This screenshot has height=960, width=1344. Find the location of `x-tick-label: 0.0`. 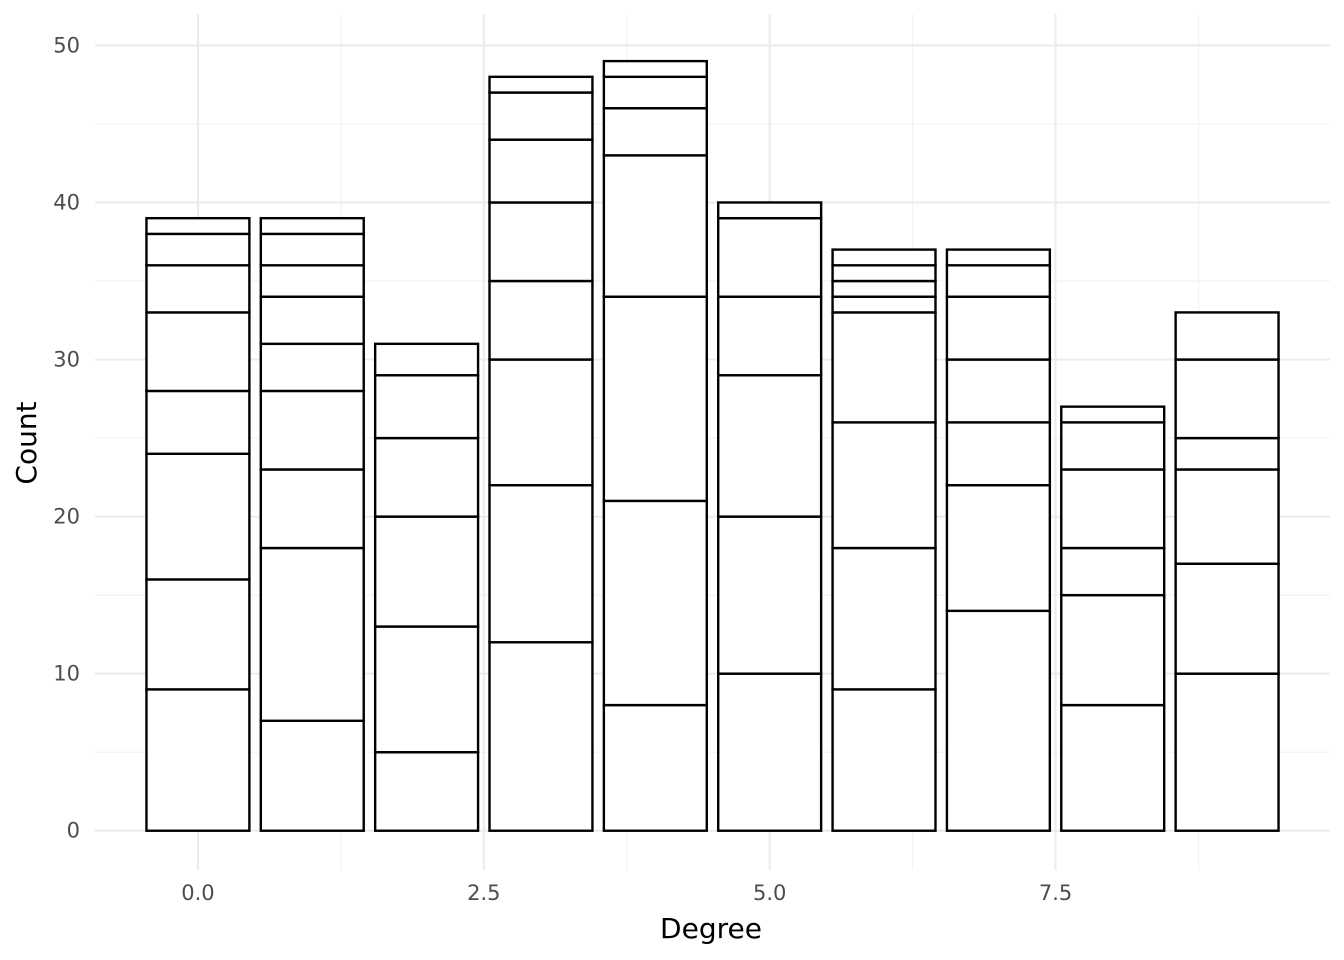

x-tick-label: 0.0 is located at coordinates (197, 893).